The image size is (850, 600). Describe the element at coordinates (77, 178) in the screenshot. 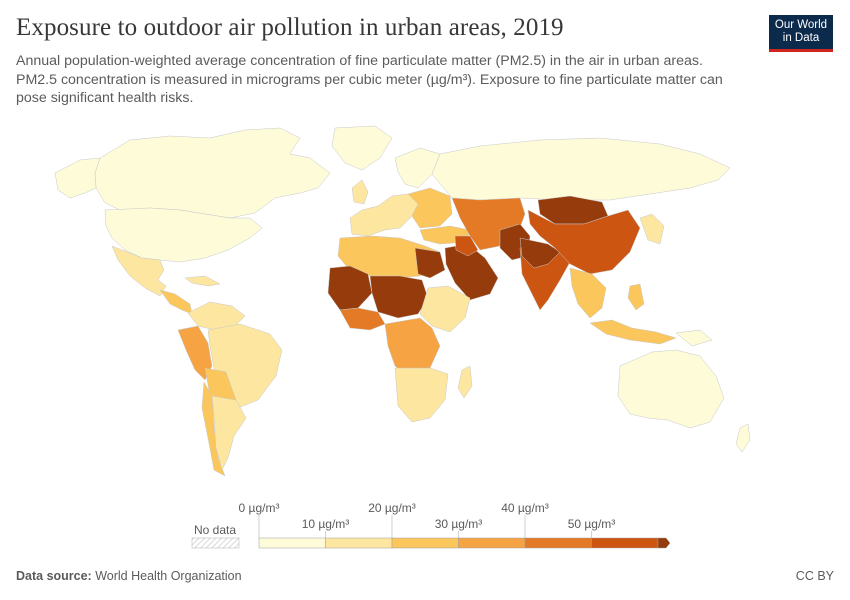

I see `region-alaska` at that location.